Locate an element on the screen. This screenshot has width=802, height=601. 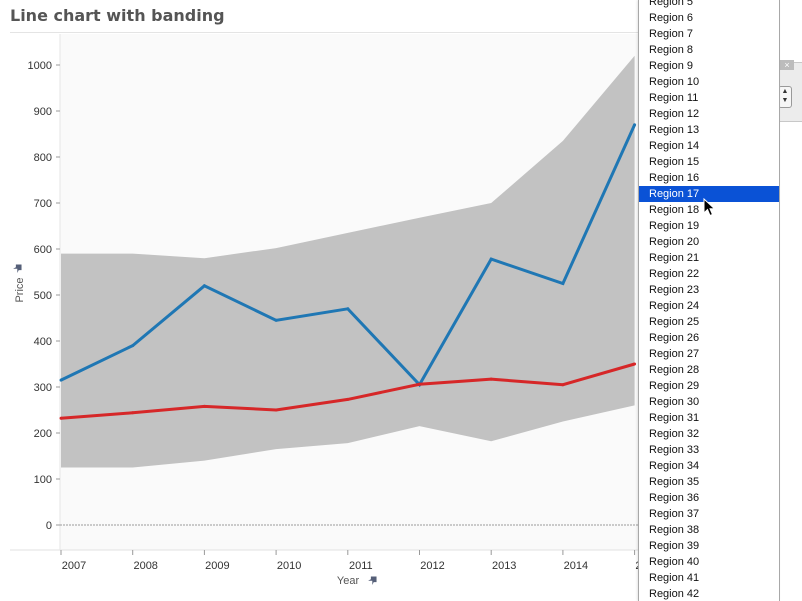
x-tick-label: 2014 is located at coordinates (576, 566).